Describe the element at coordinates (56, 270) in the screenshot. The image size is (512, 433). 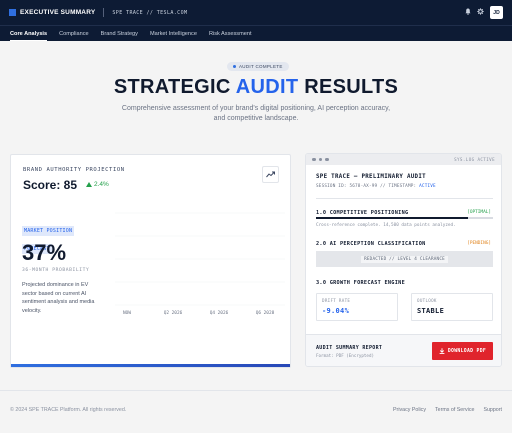
I see `probability-label: 36-MONTH PROBABILITY` at that location.